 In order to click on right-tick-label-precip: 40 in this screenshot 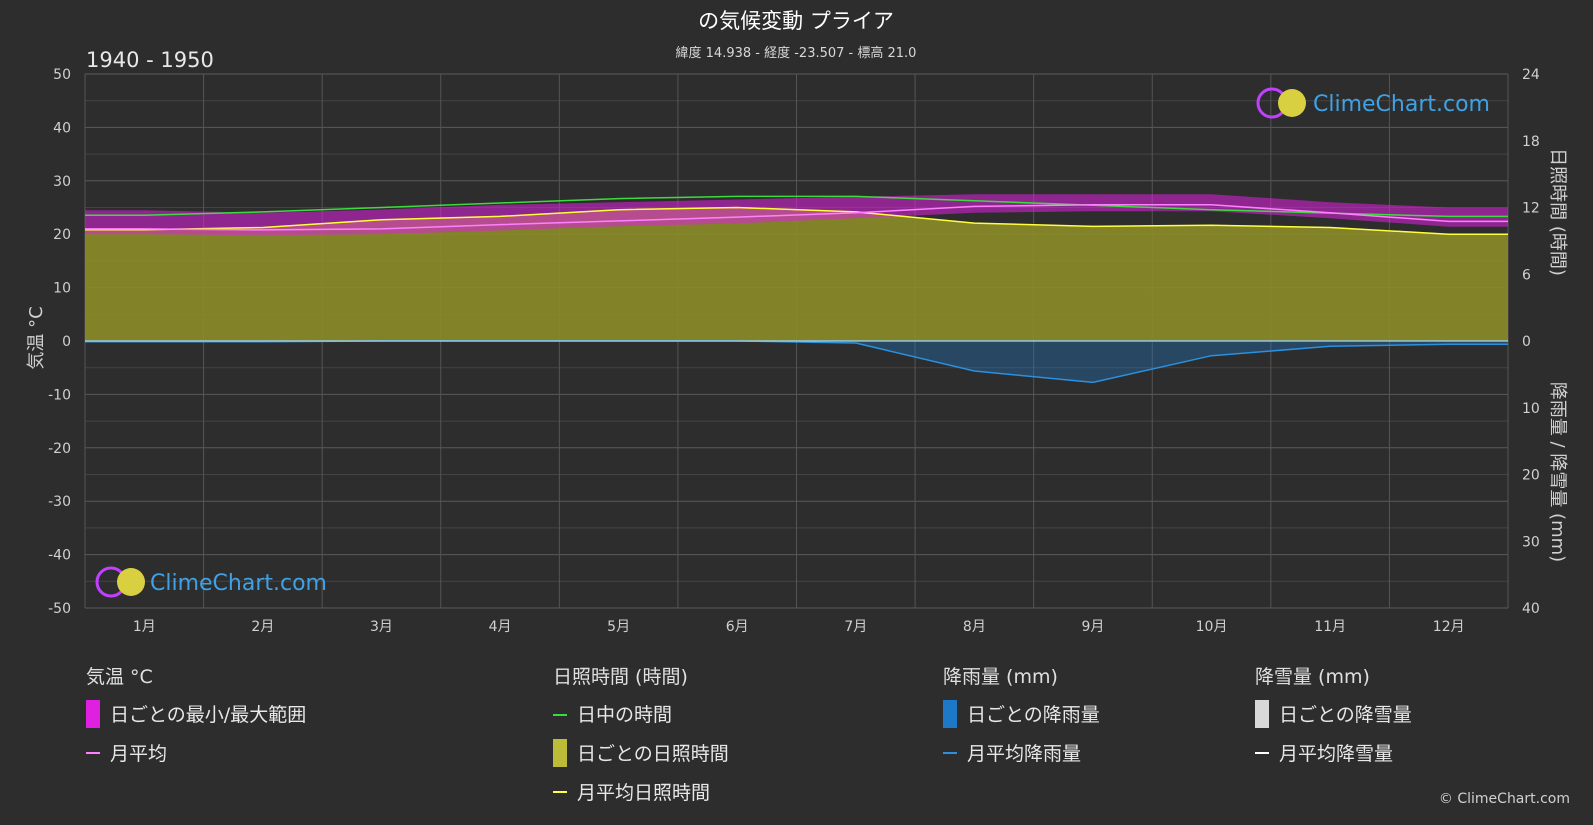, I will do `click(1531, 609)`.